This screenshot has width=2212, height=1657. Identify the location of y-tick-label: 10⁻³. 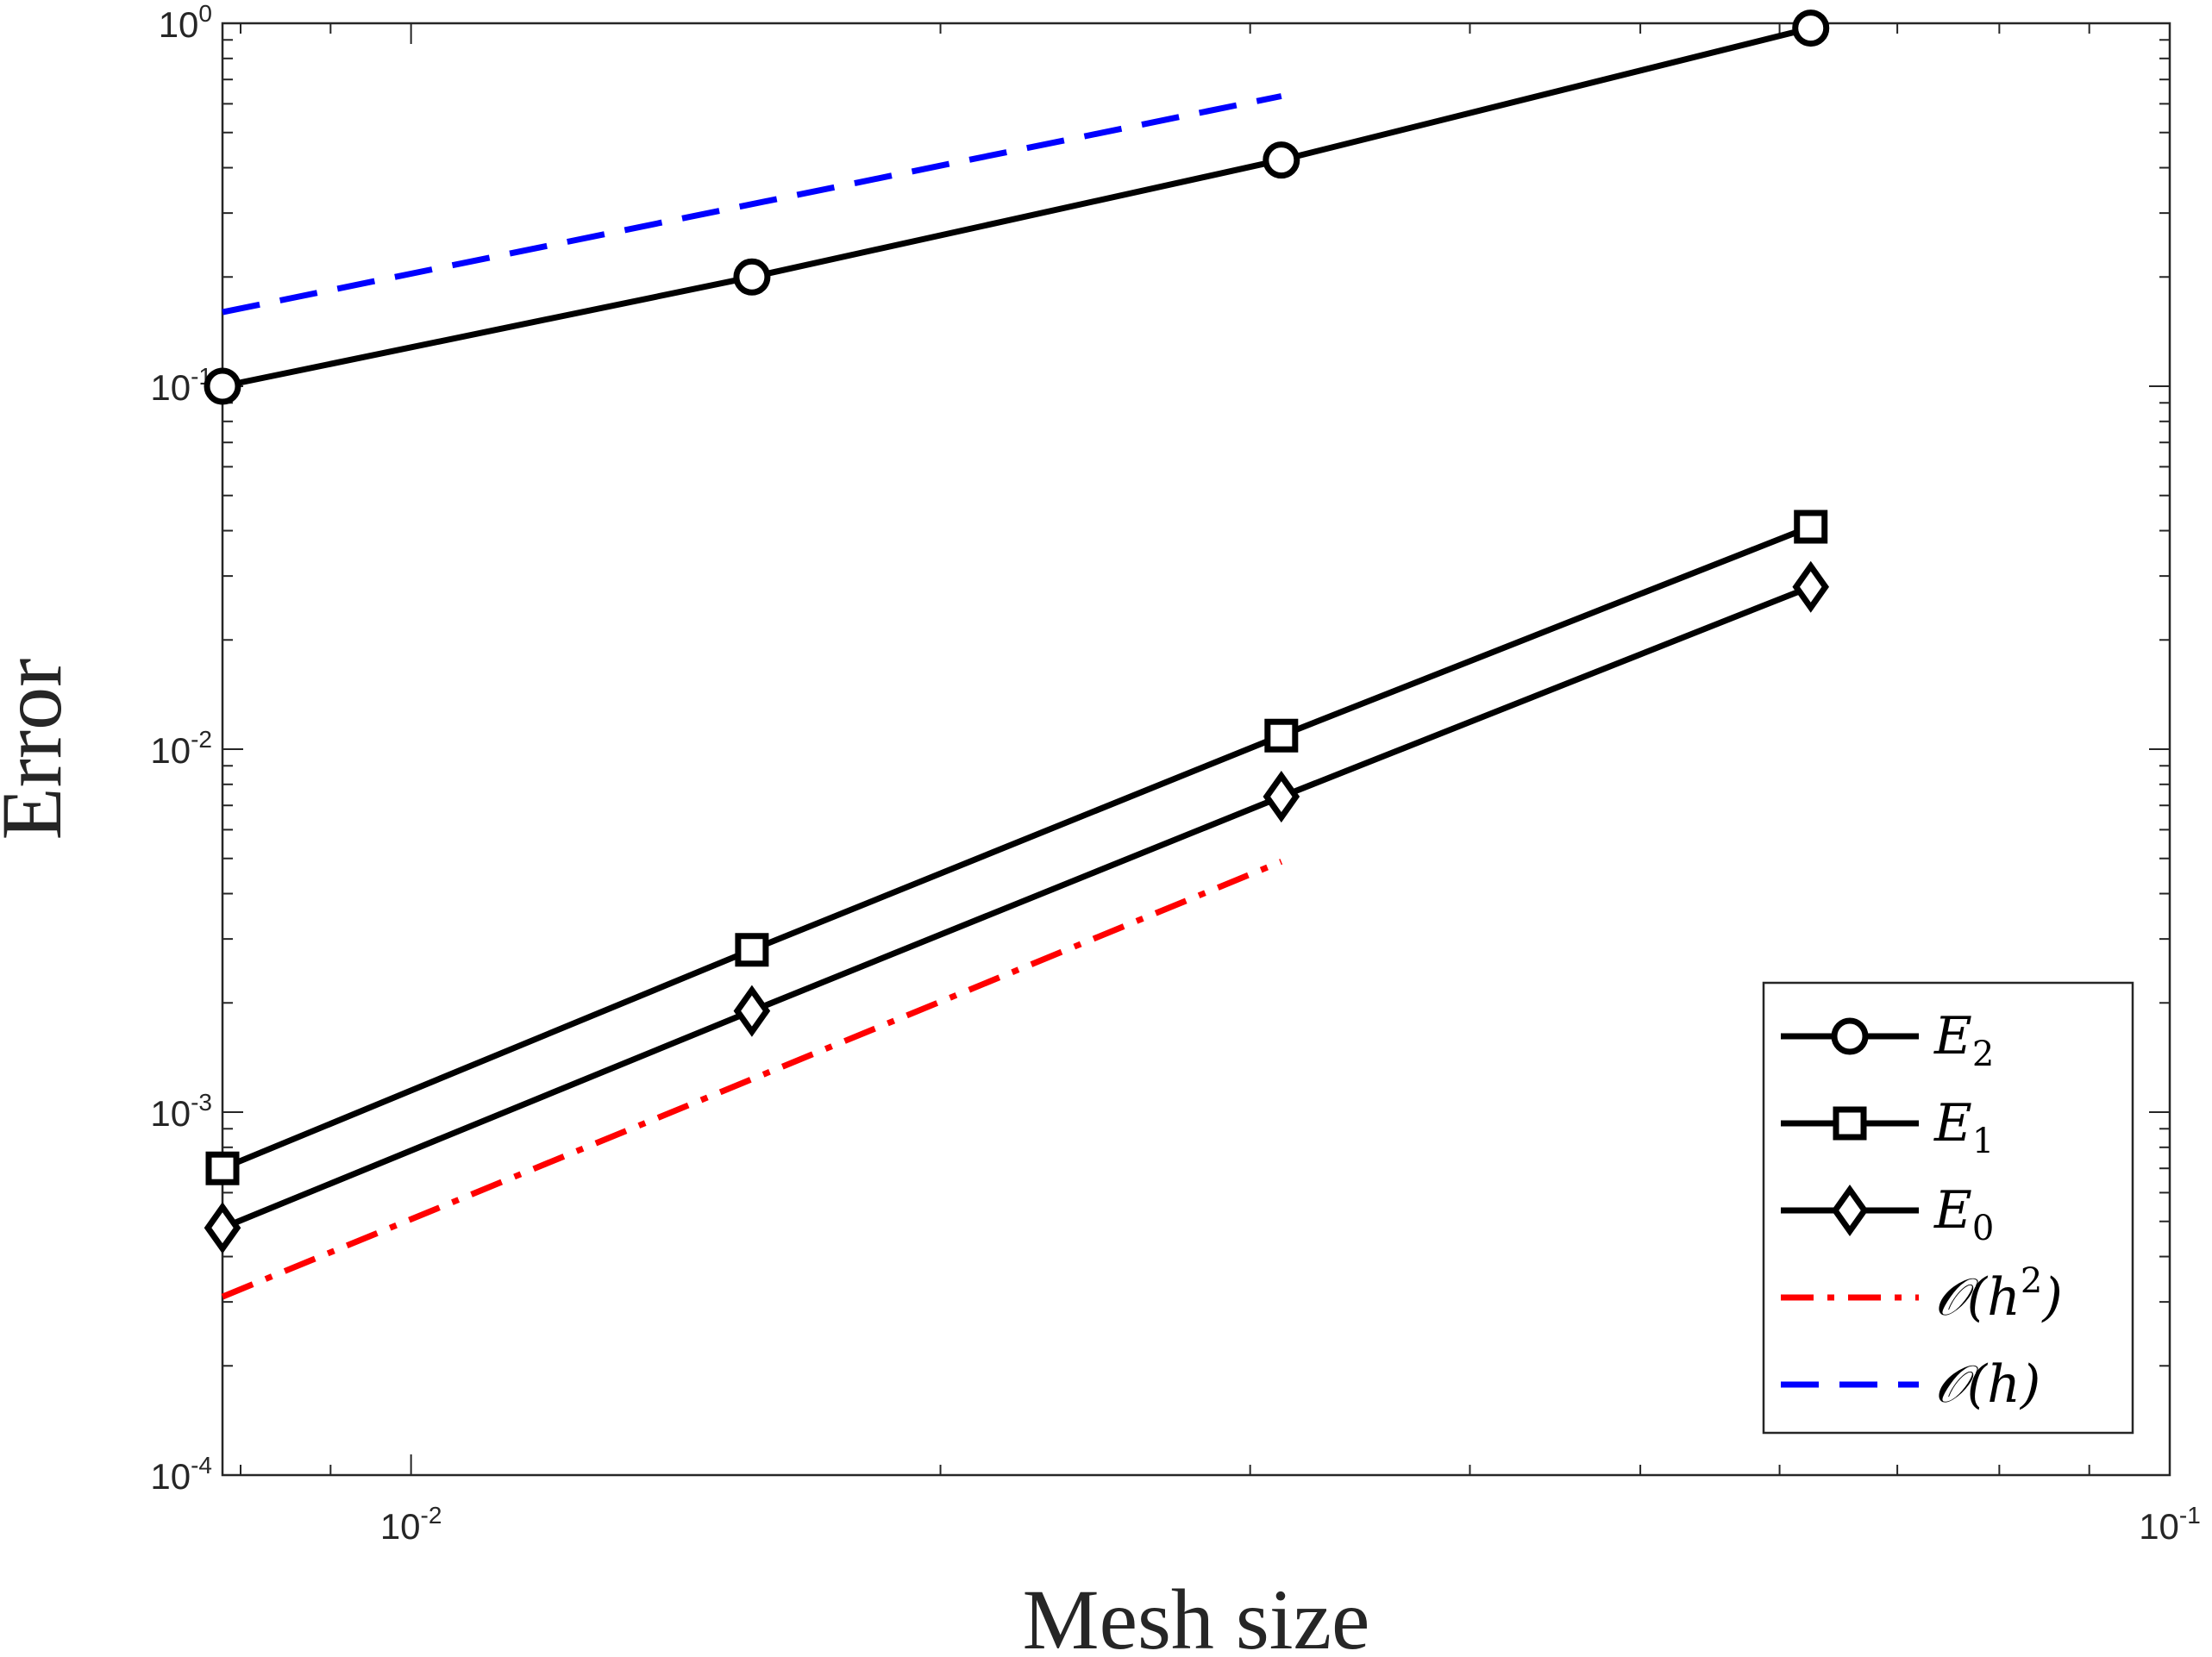
(181, 1111).